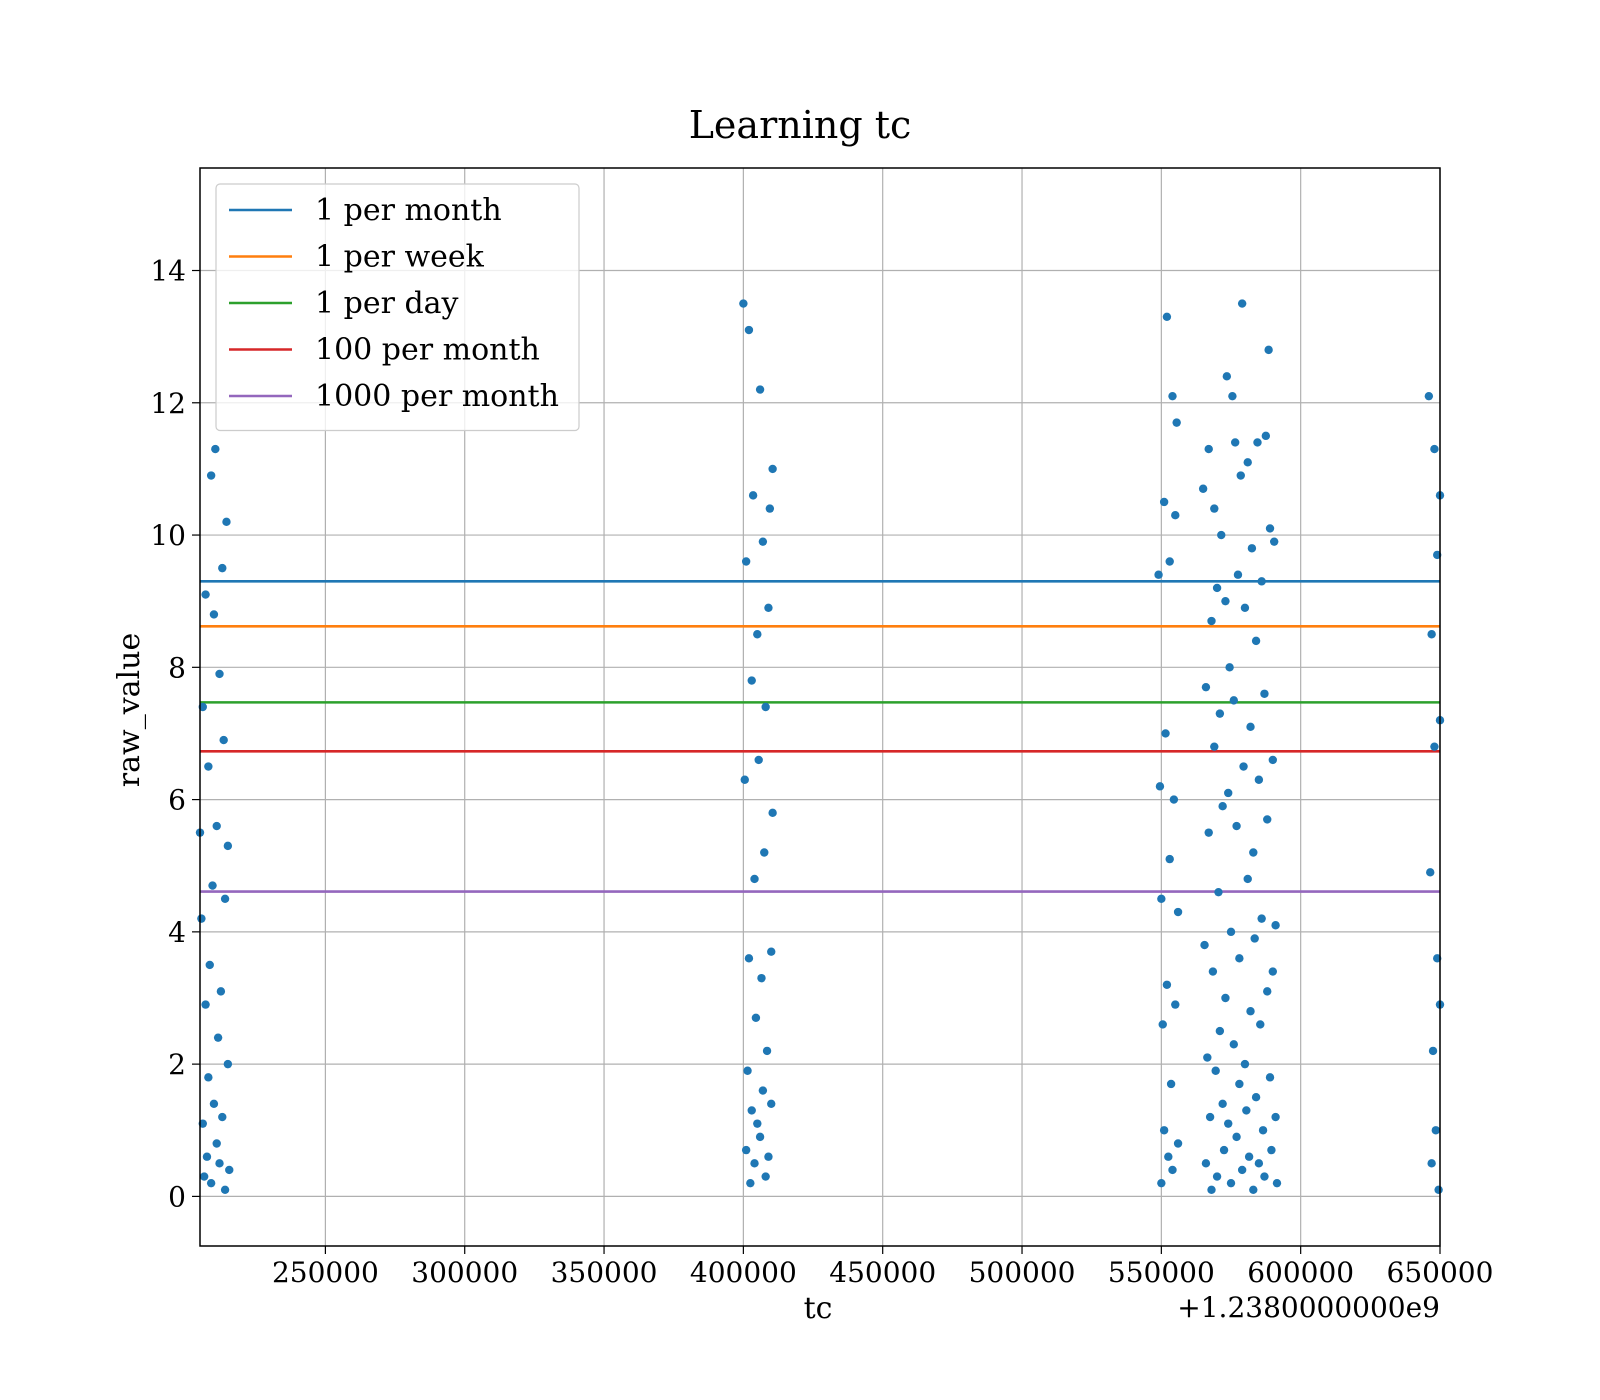  I want to click on legend-label: 100 per month, so click(427, 350).